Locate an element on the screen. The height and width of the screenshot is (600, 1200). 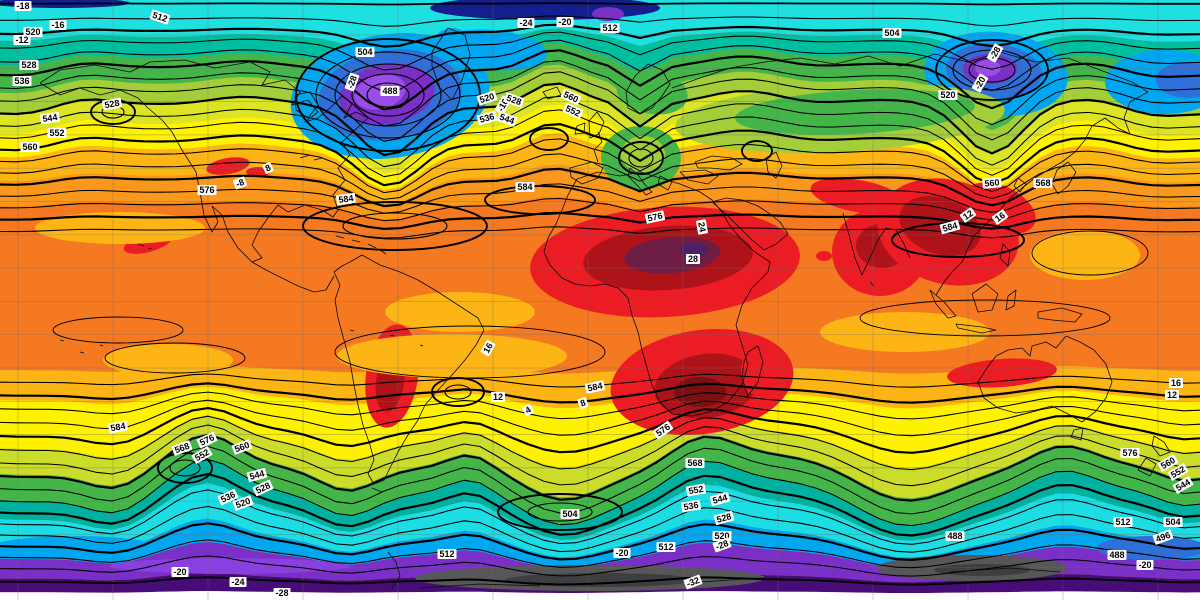
med-584-high is located at coordinates (540, 200).